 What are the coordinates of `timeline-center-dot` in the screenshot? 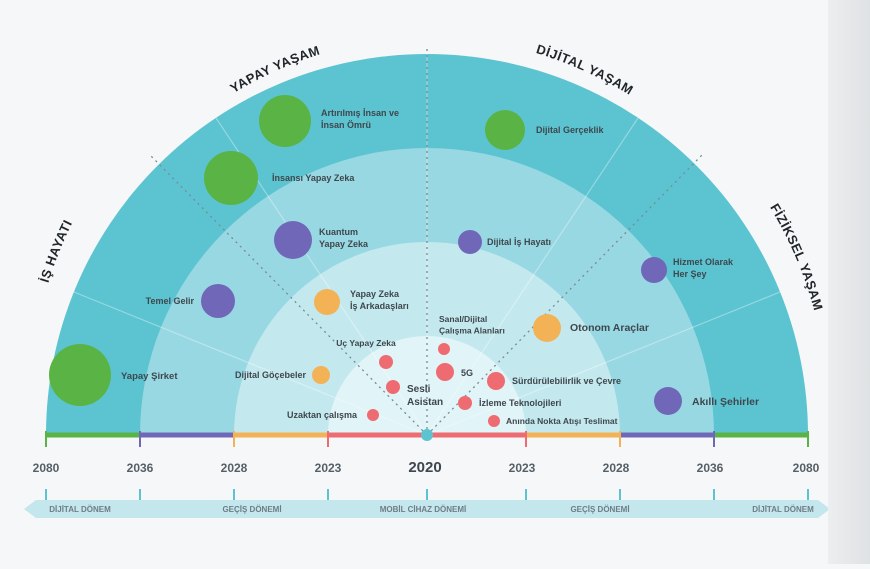 It's located at (427, 435).